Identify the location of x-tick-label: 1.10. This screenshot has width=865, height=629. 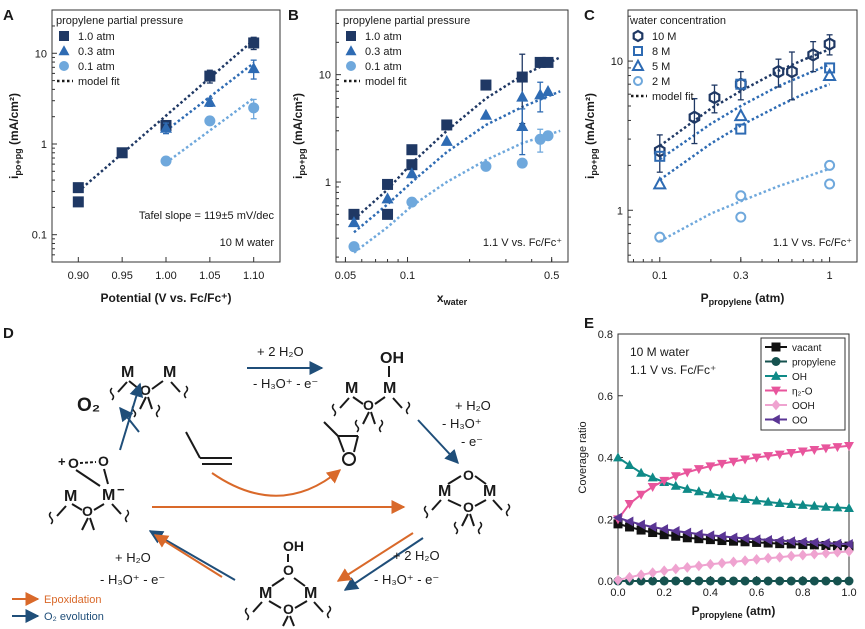
(253, 276).